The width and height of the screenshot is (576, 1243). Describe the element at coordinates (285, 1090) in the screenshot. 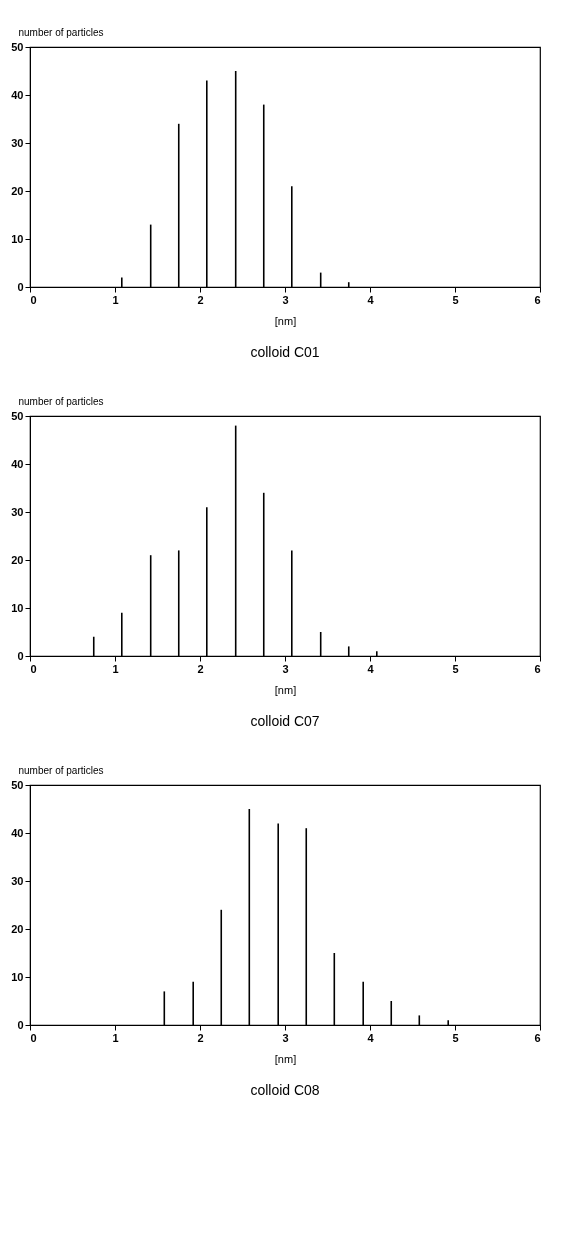

I see `text: colloid C08` at that location.